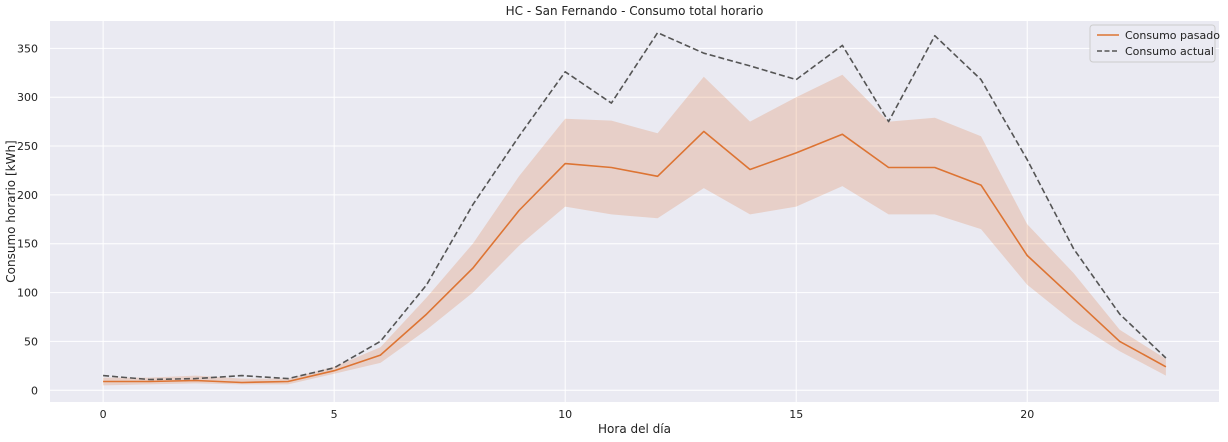 The width and height of the screenshot is (1228, 442). I want to click on legend-box, so click(1152, 43).